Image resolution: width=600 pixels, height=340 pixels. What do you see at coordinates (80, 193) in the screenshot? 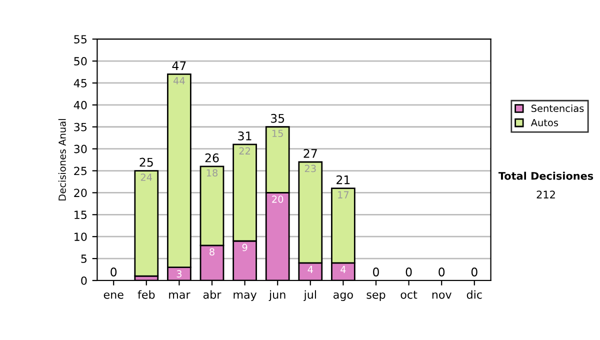
I see `y-tick-label: 20` at bounding box center [80, 193].